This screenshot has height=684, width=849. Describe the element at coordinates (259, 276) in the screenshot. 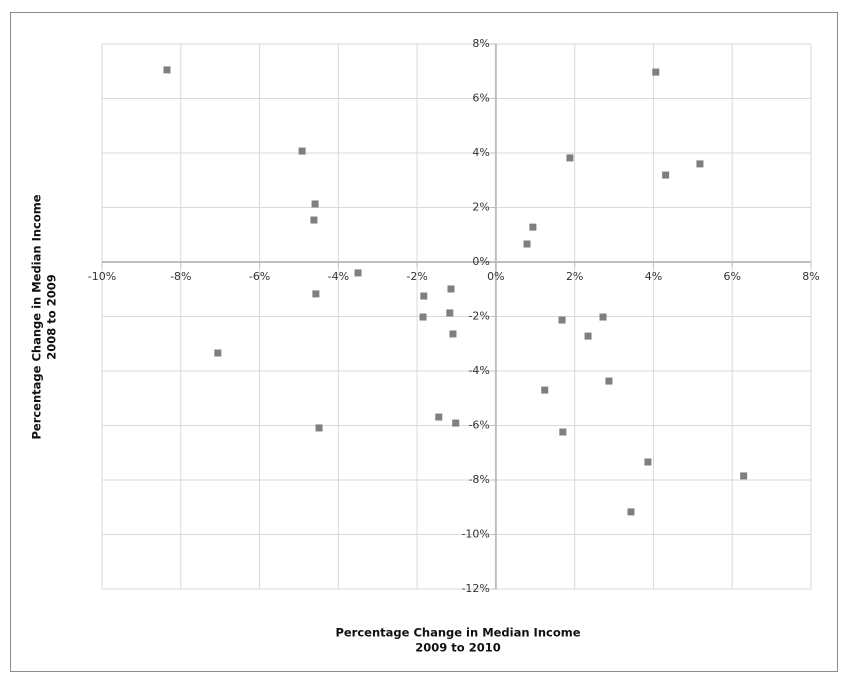

I see `x-tick-label: -6%` at that location.